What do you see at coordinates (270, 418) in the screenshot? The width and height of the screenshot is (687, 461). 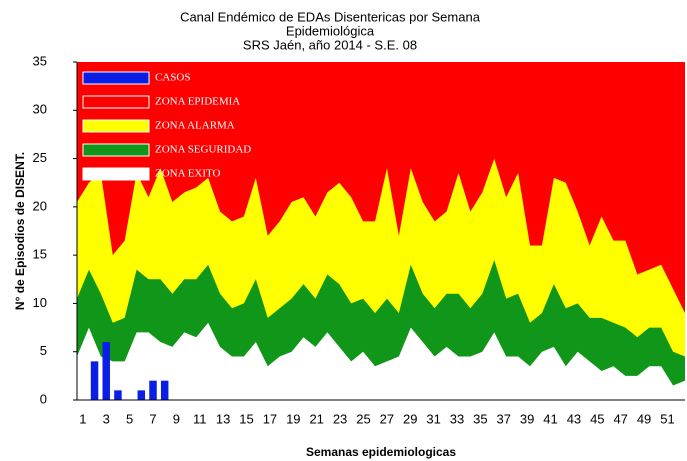 I see `x-tick-label: 17` at bounding box center [270, 418].